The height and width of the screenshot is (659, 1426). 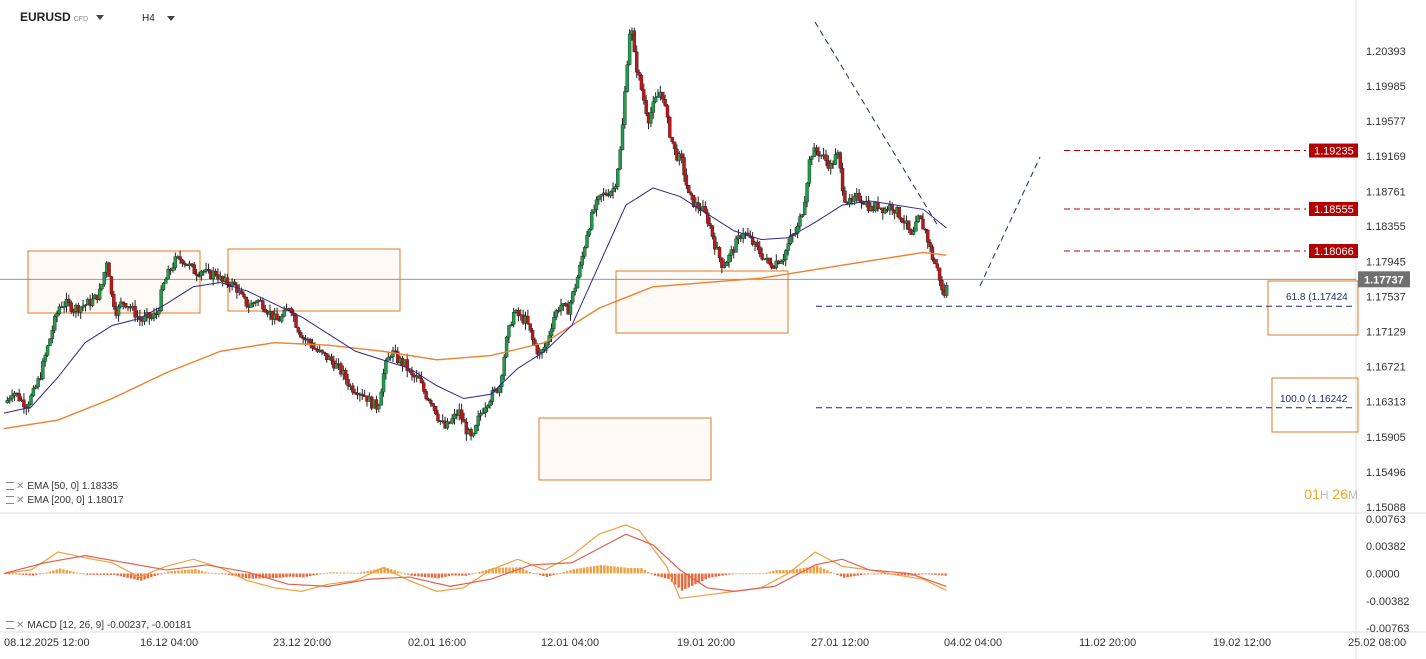 What do you see at coordinates (1317, 297) in the screenshot?
I see `fib-label: 61.8 (1.17424` at bounding box center [1317, 297].